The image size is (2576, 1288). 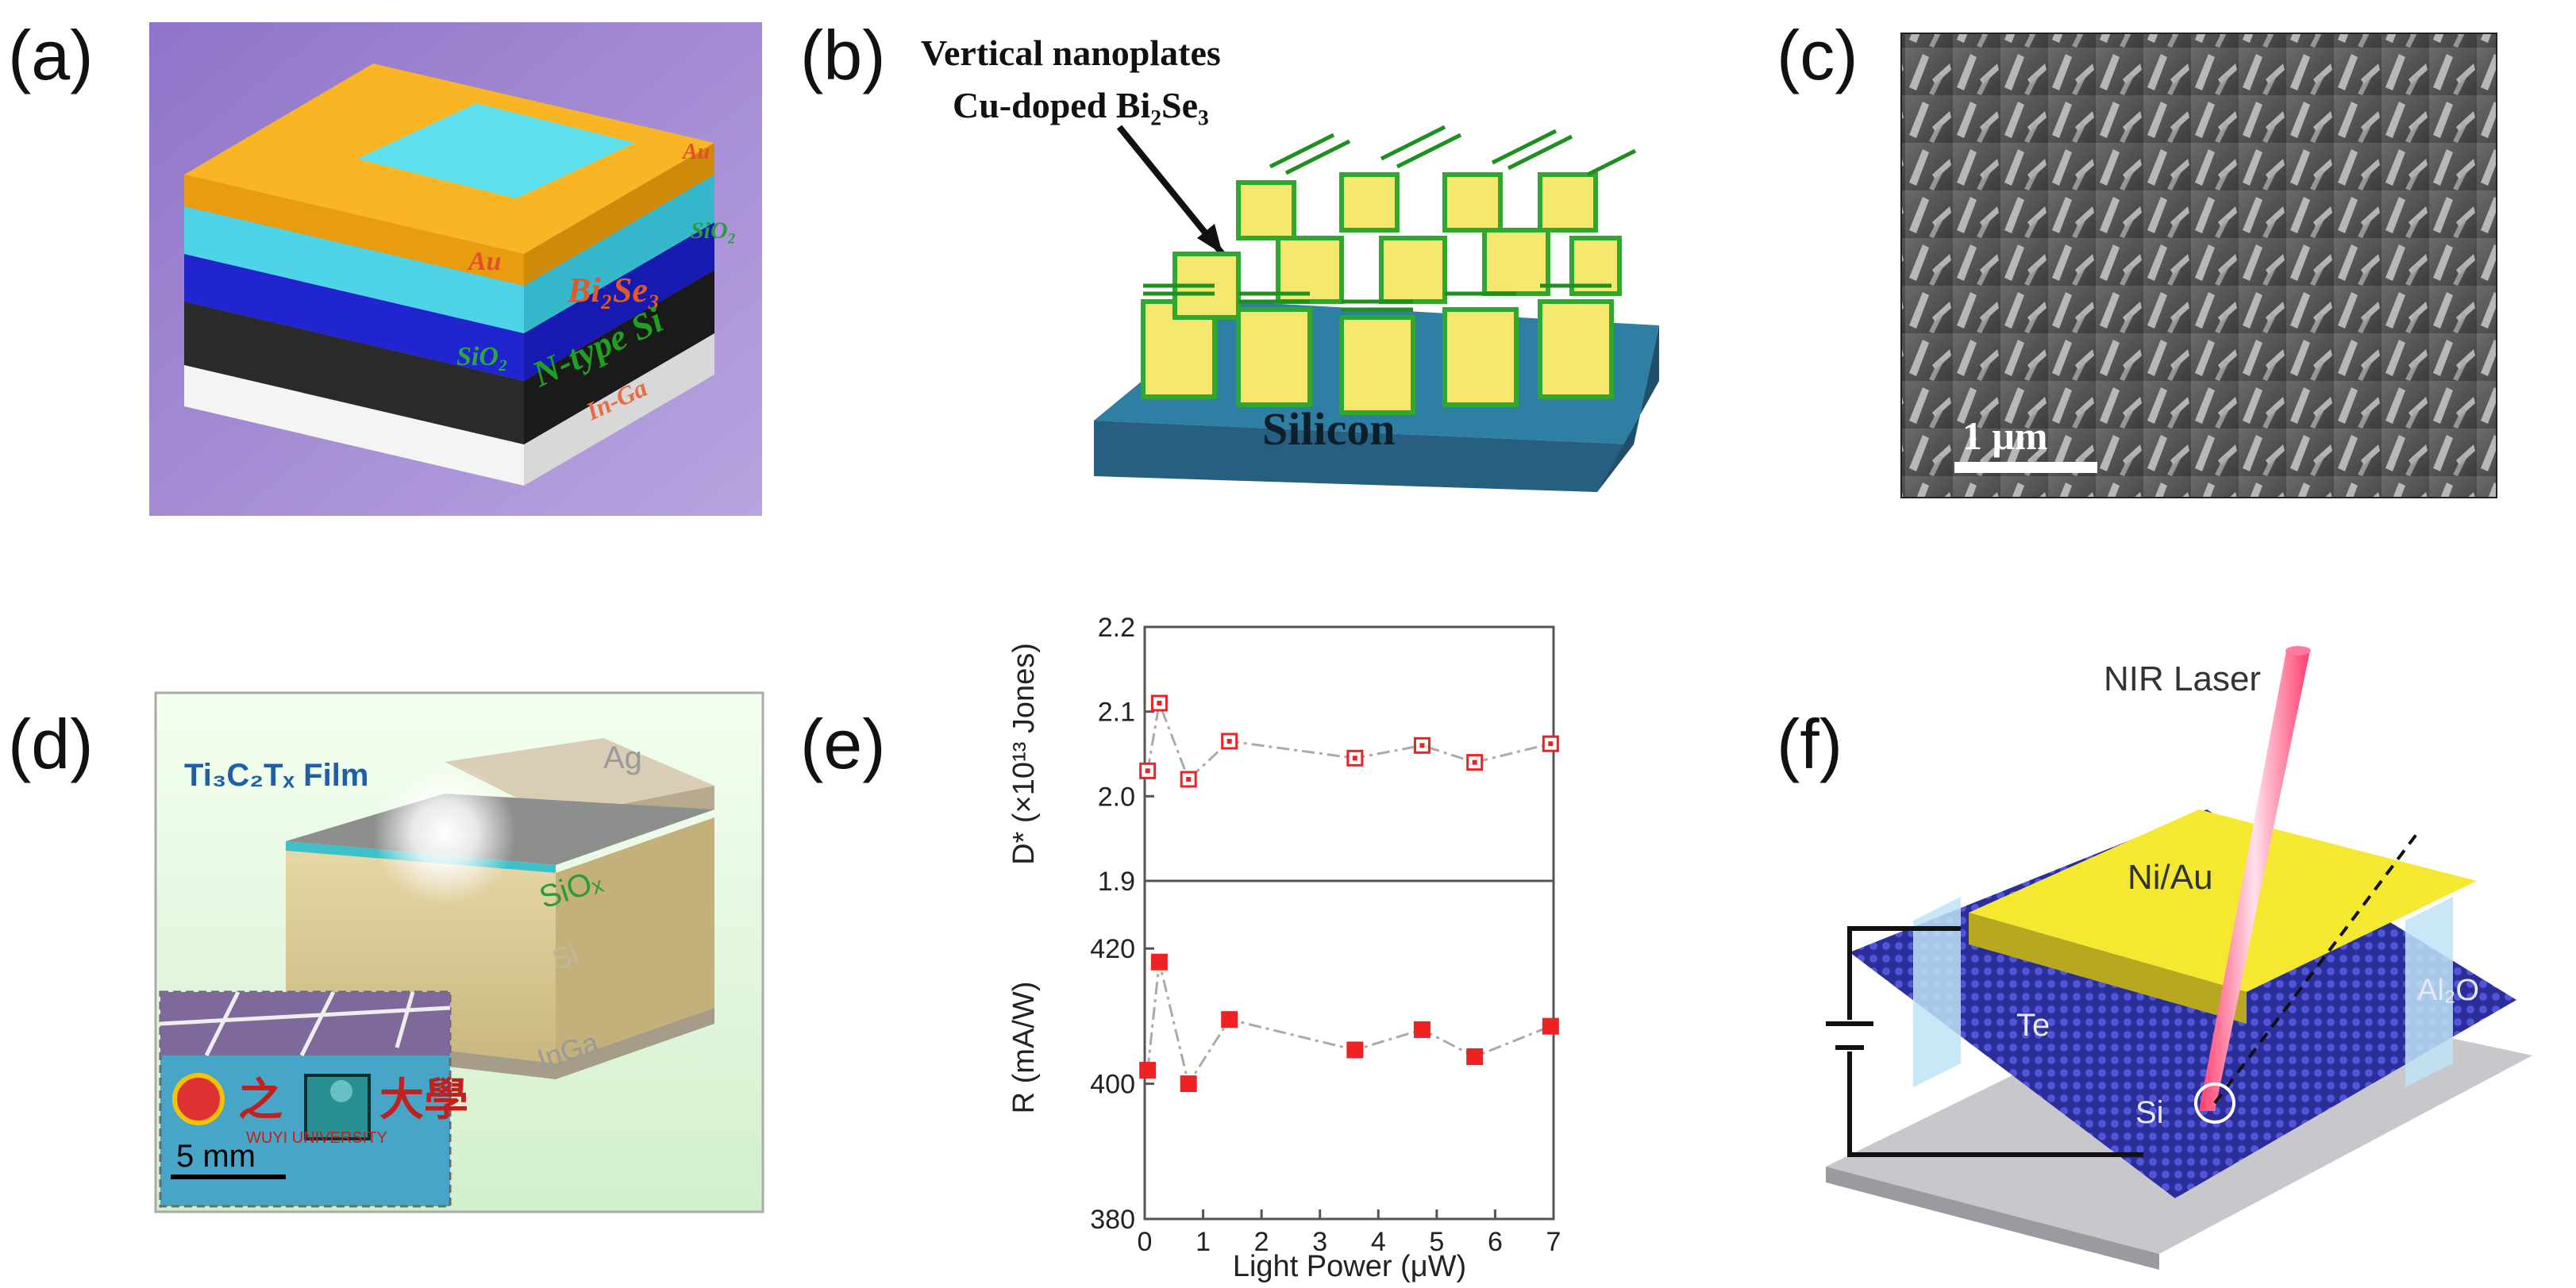 What do you see at coordinates (1389, 270) in the screenshot?
I see `nanoplate-array` at bounding box center [1389, 270].